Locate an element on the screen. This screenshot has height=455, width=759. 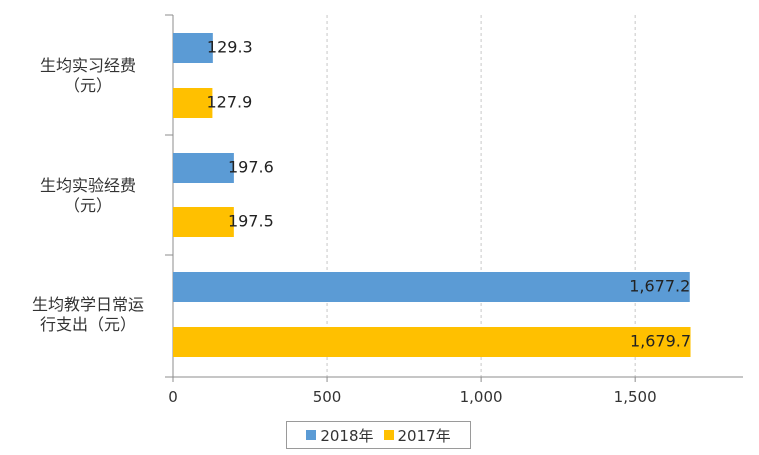
tick-labels: 0 500 1,000 1,500 is located at coordinates (412, 397).